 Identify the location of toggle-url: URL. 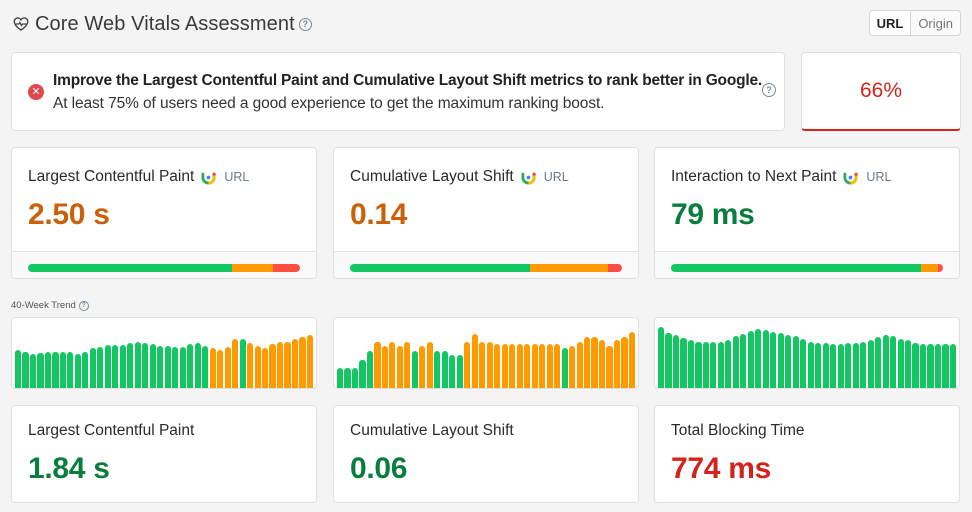
(890, 23).